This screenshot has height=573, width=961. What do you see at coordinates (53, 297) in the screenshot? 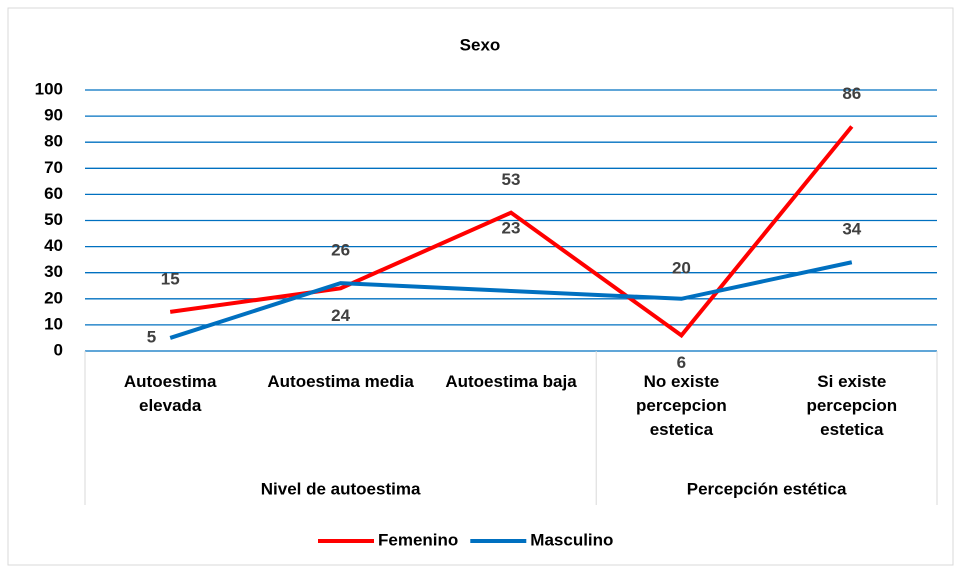
I see `y-tick-label: 20` at bounding box center [53, 297].